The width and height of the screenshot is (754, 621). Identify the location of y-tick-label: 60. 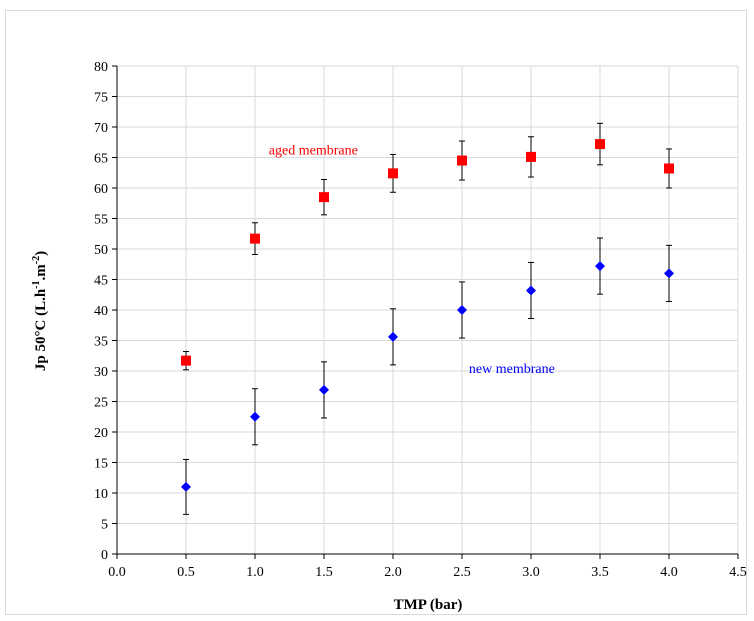
(101, 189).